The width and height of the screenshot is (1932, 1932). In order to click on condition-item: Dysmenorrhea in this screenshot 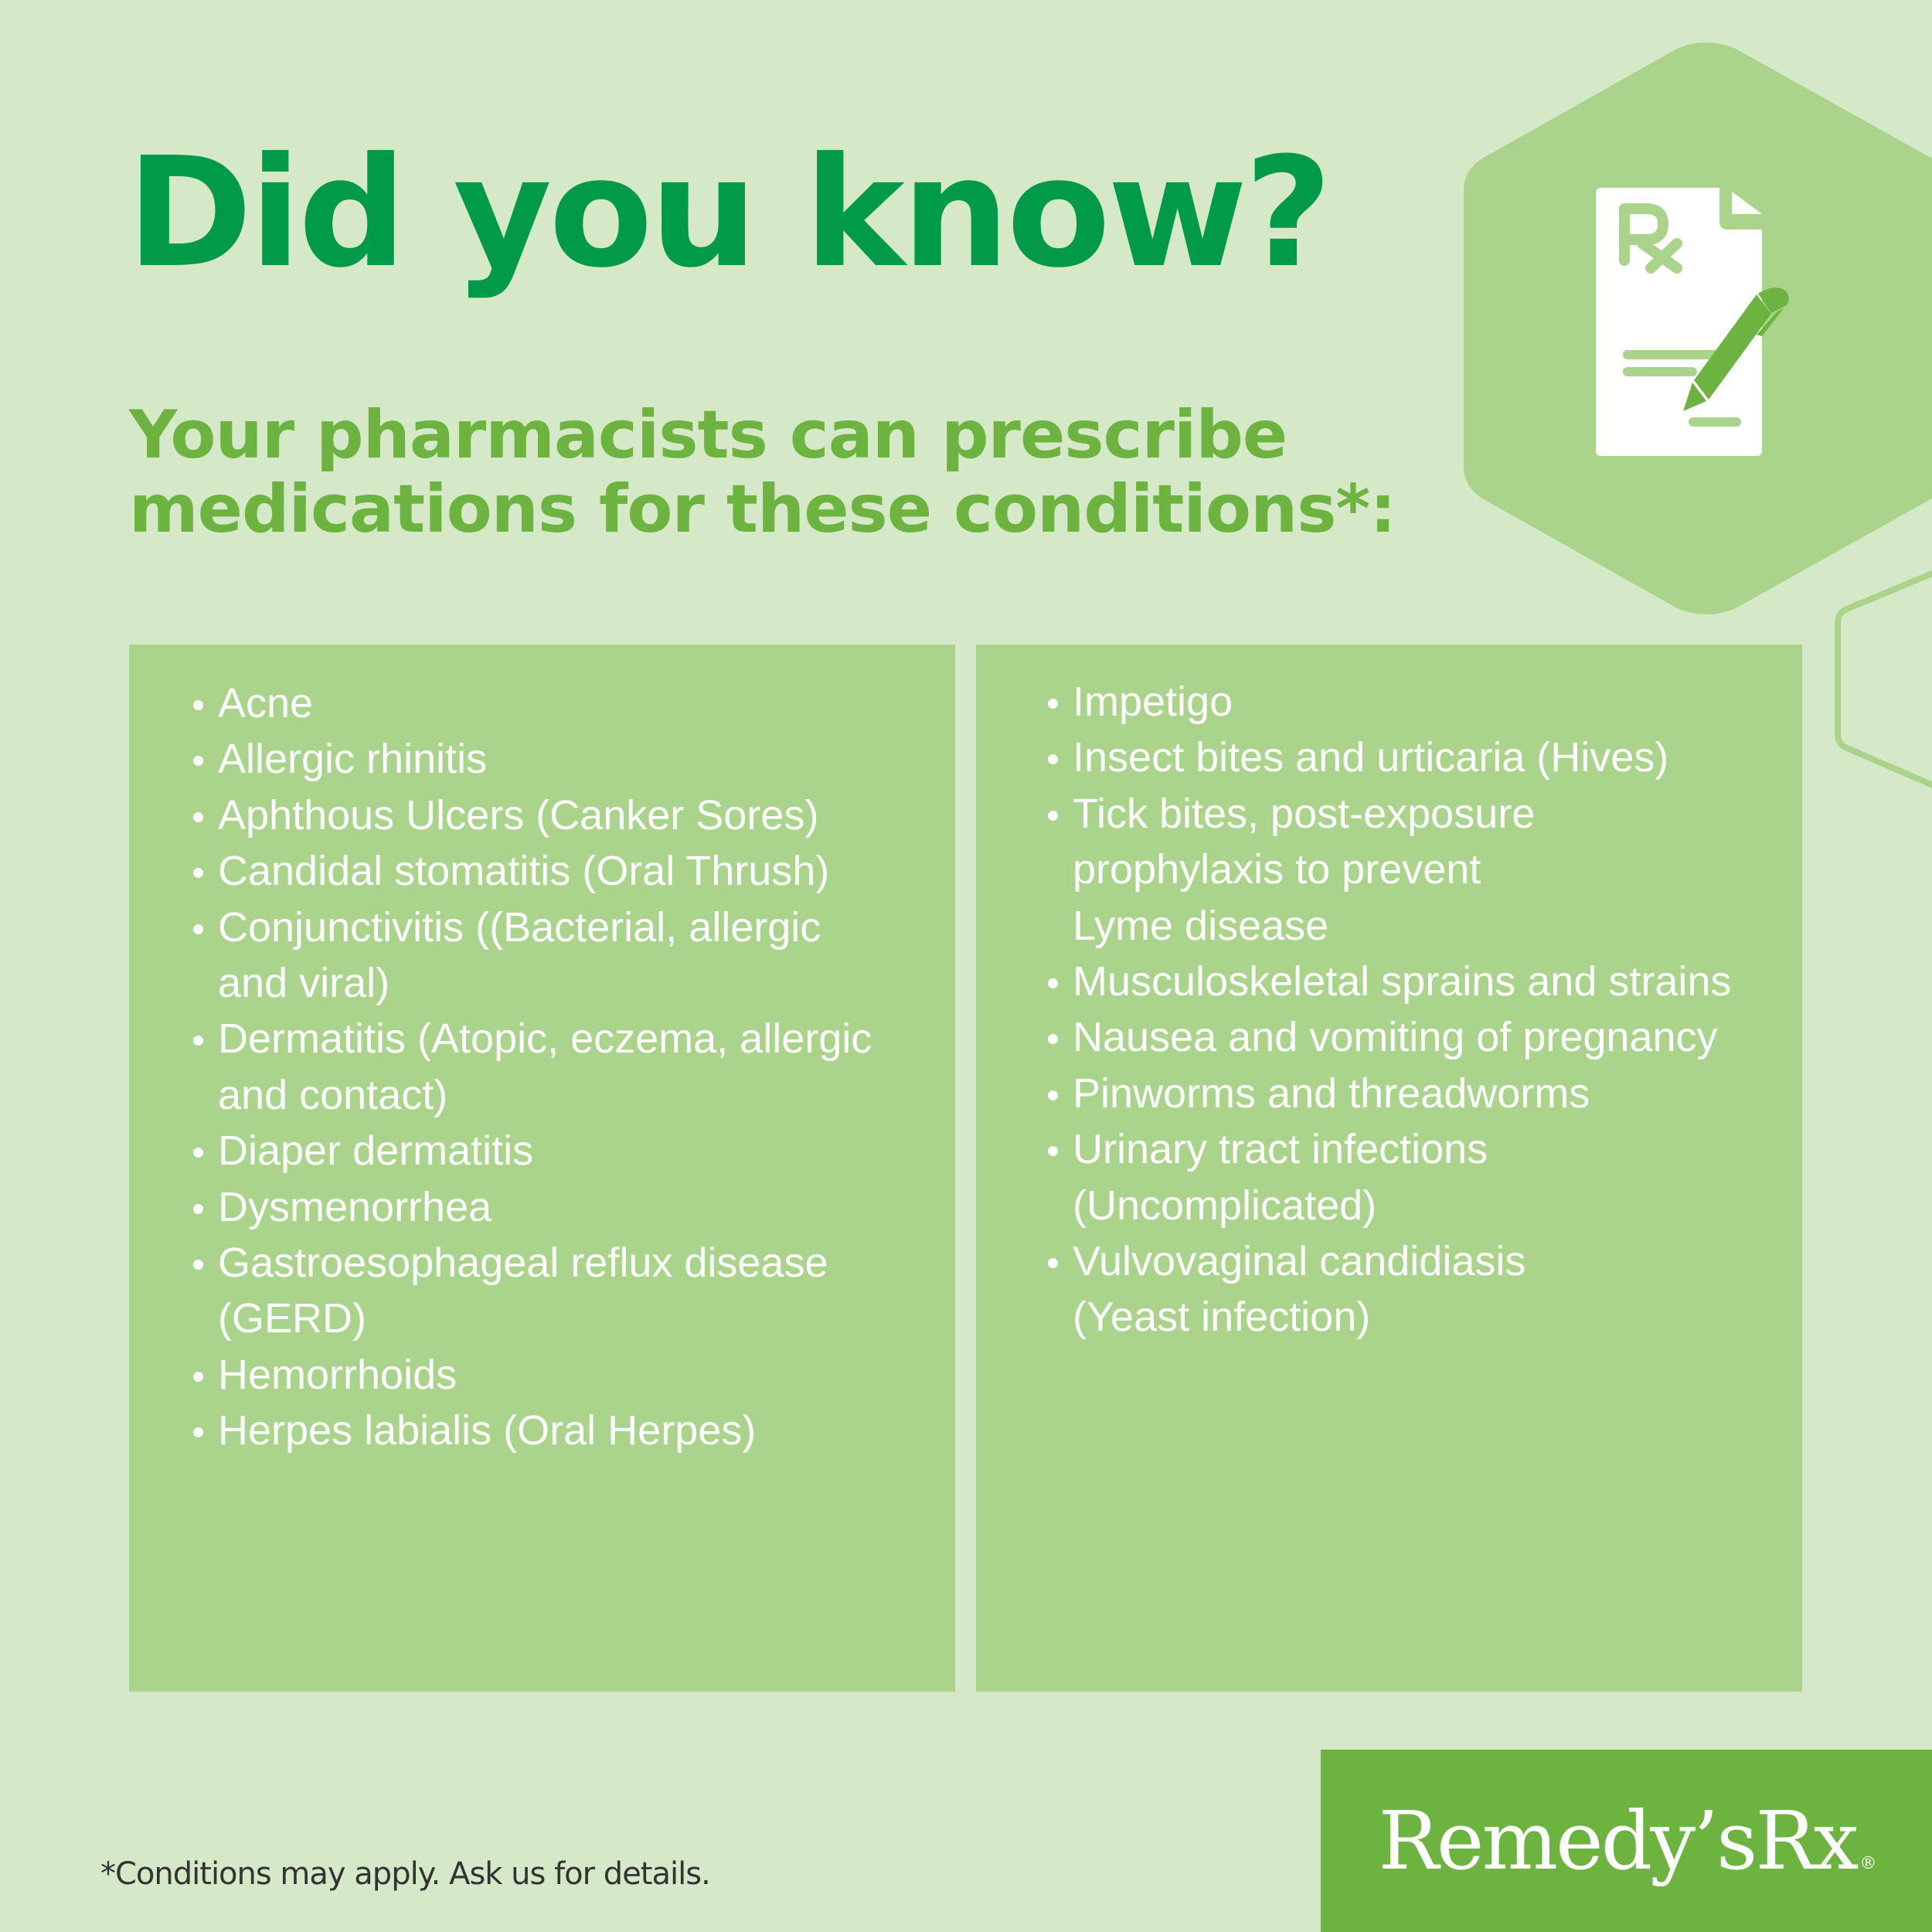, I will do `click(571, 1207)`.